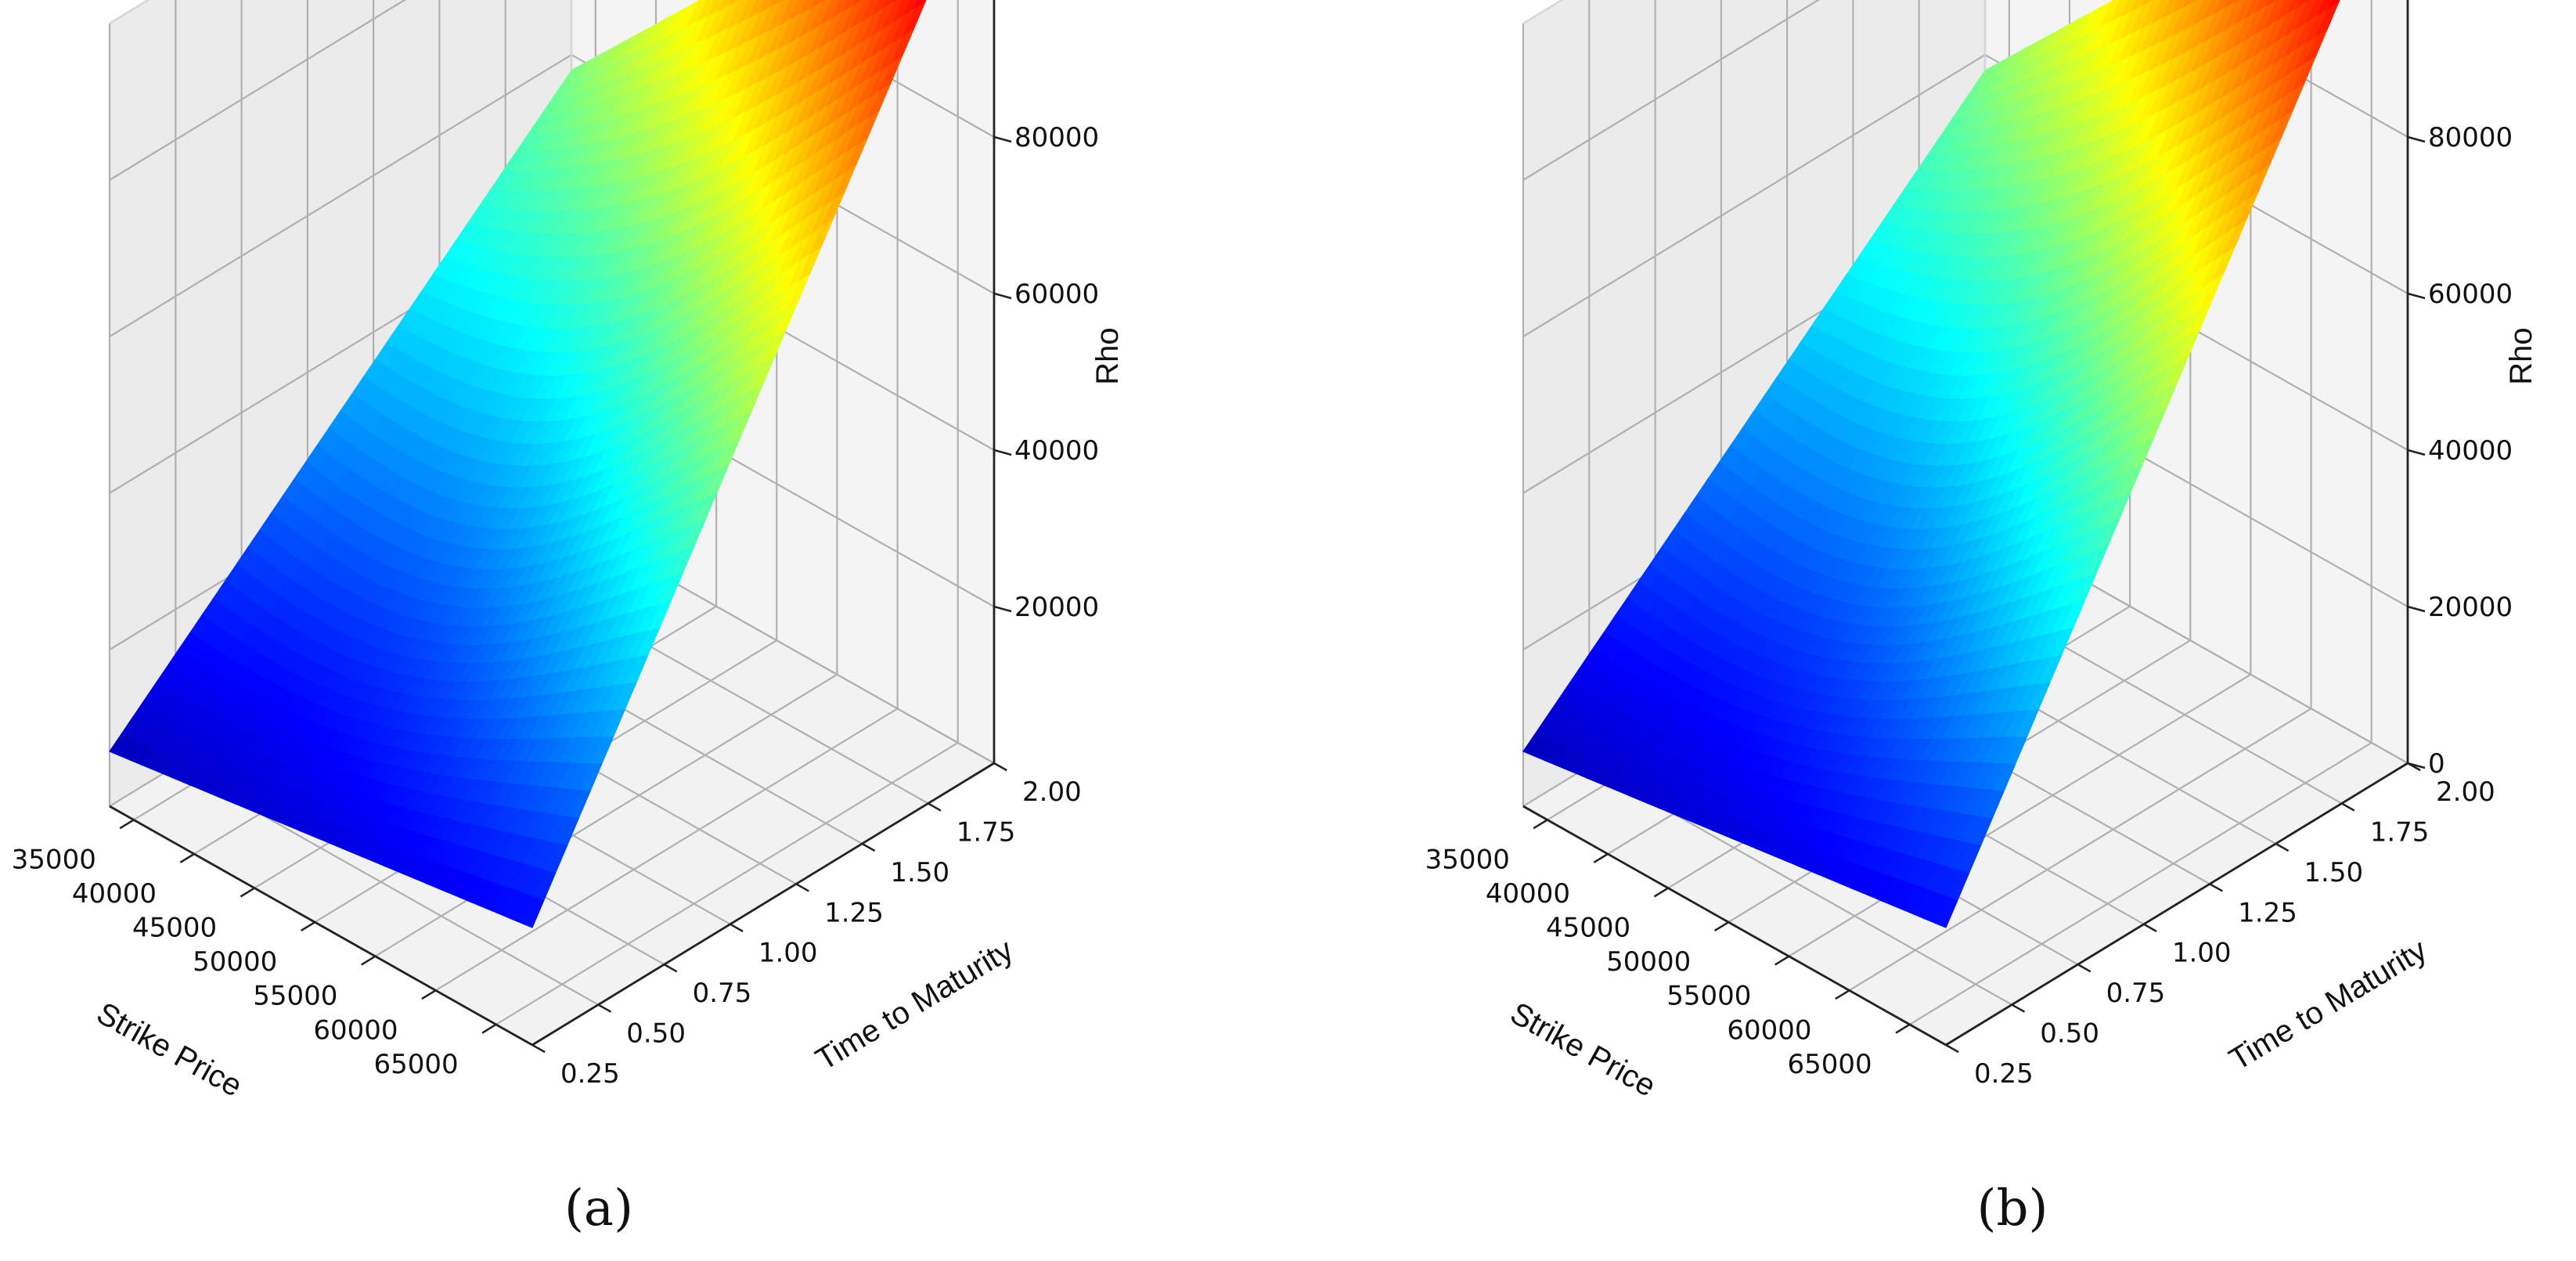 This screenshot has height=1261, width=2576. What do you see at coordinates (1056, 294) in the screenshot?
I see `z-tick-label: 60000` at bounding box center [1056, 294].